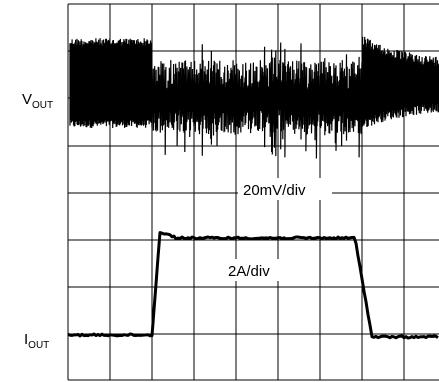  Describe the element at coordinates (274, 190) in the screenshot. I see `voltage-scale: 20mV/div` at that location.